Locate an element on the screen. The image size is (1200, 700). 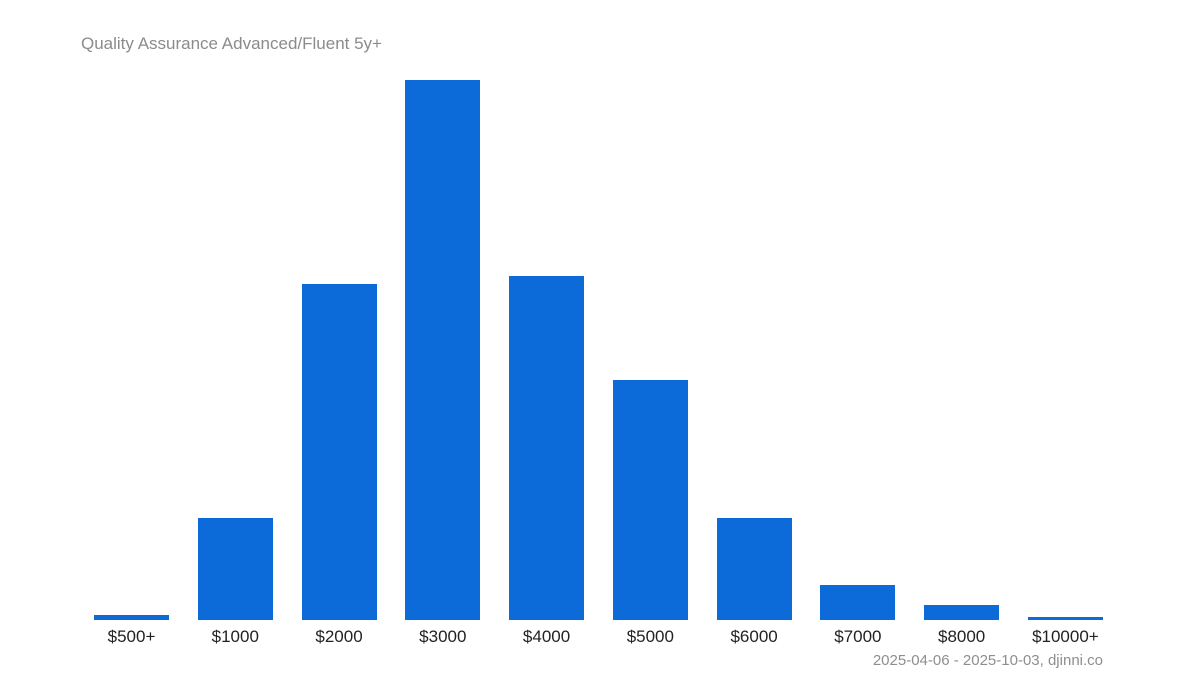
bar-slot: $3000 is located at coordinates (443, 363).